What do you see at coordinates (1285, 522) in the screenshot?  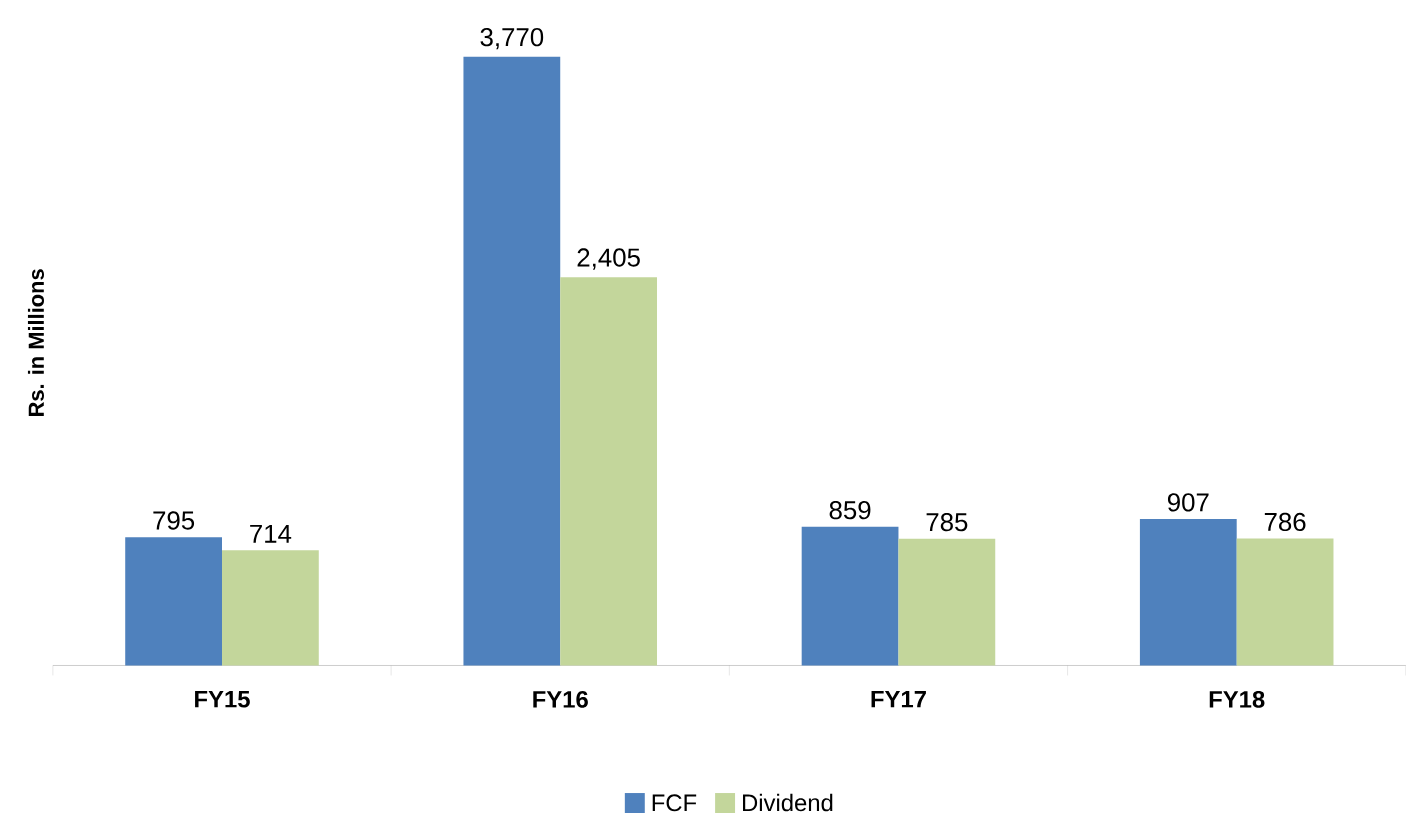 I see `data-label: 786` at bounding box center [1285, 522].